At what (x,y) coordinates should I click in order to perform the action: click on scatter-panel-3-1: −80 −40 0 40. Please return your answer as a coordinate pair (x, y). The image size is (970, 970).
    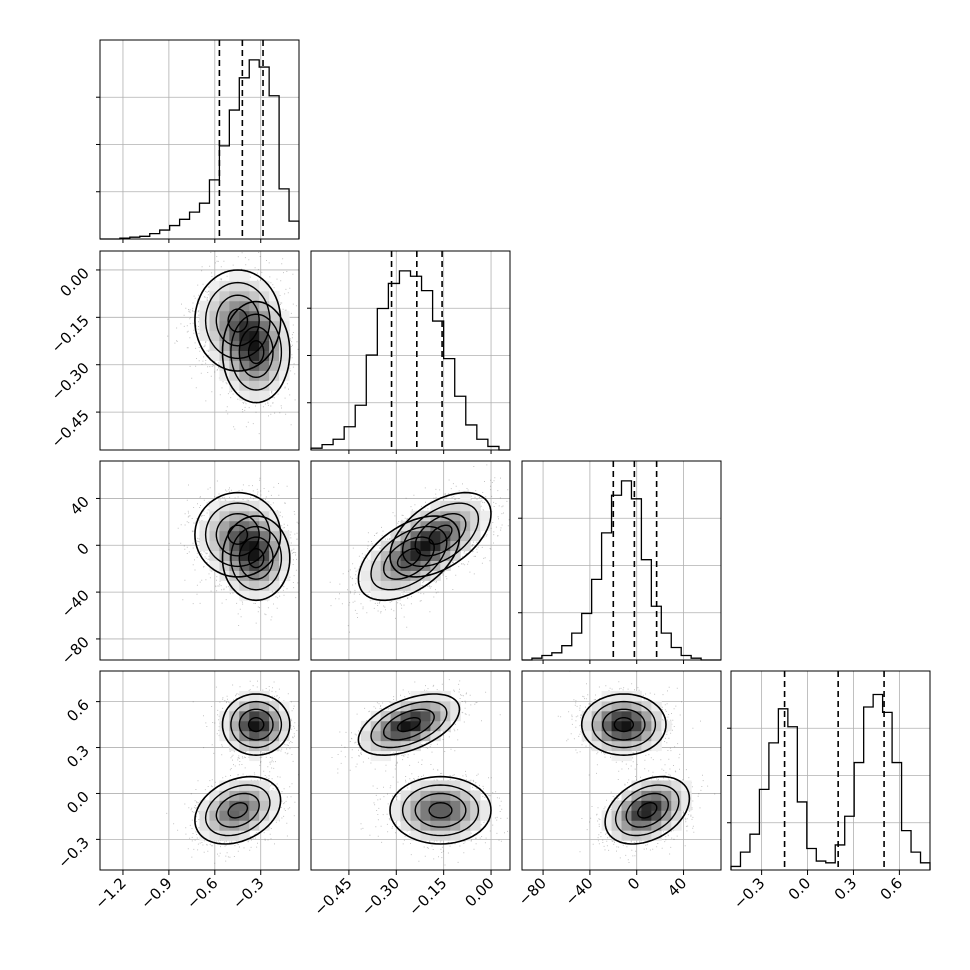
    Looking at the image, I should click on (179, 564).